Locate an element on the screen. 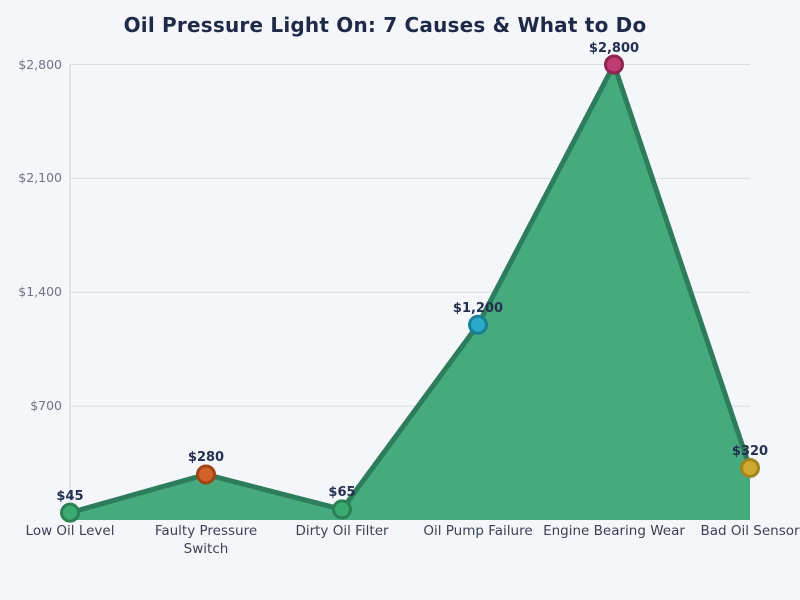  x-axis-category-label: Faulty Pressure Switch is located at coordinates (206, 540).